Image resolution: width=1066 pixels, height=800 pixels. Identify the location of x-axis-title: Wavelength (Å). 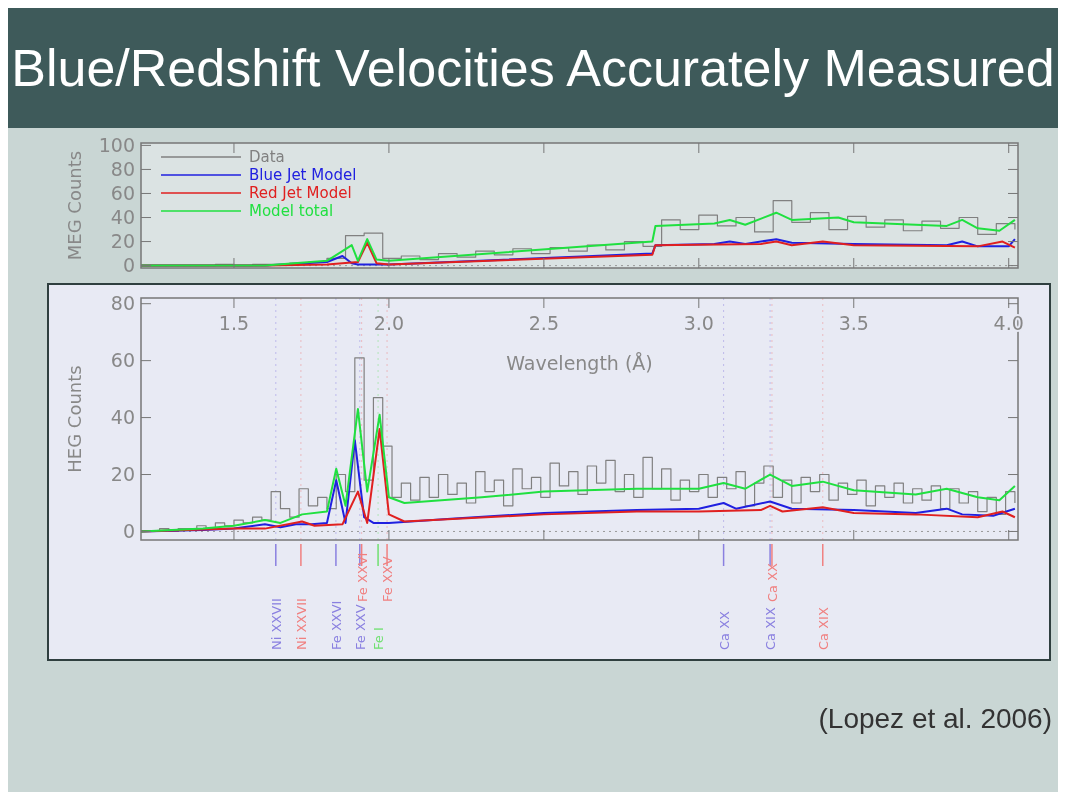
(579, 363).